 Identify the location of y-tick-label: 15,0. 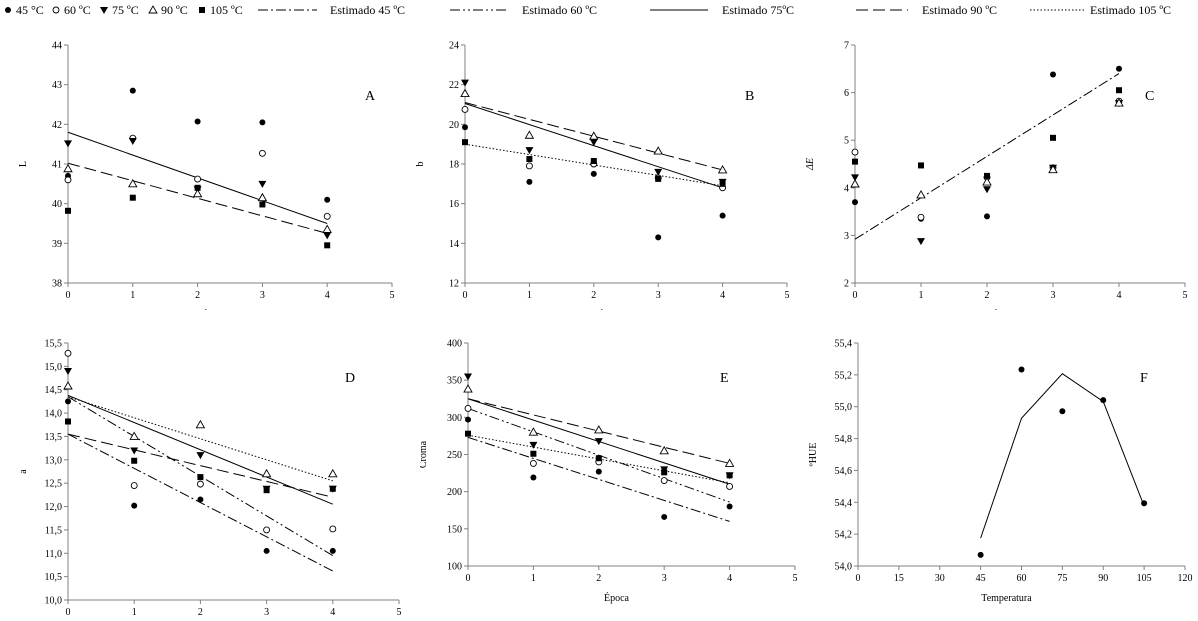
(54, 367).